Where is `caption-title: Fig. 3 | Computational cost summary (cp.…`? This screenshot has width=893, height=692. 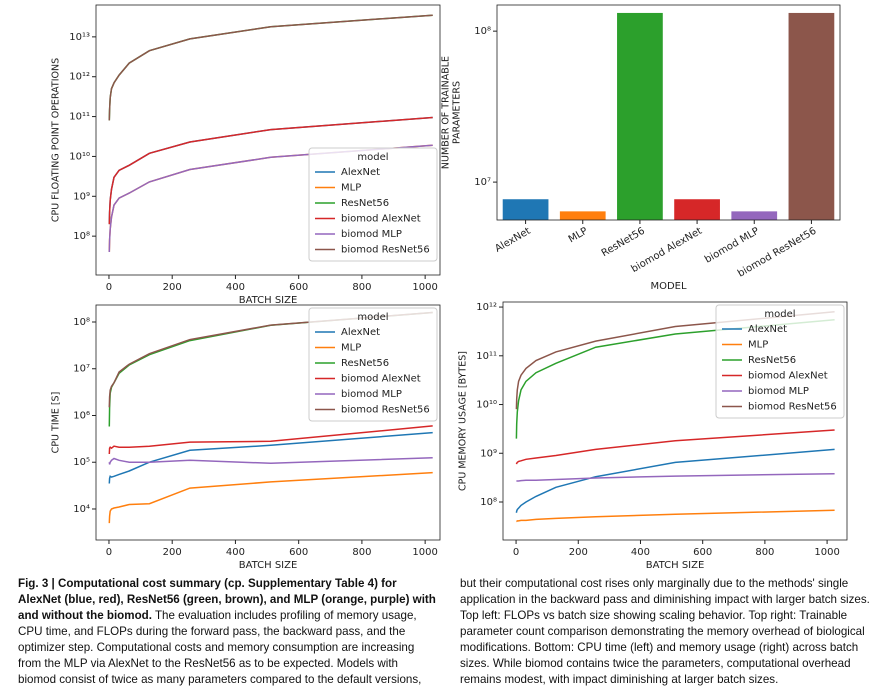 caption-title: Fig. 3 | Computational cost summary (cp.… is located at coordinates (227, 599).